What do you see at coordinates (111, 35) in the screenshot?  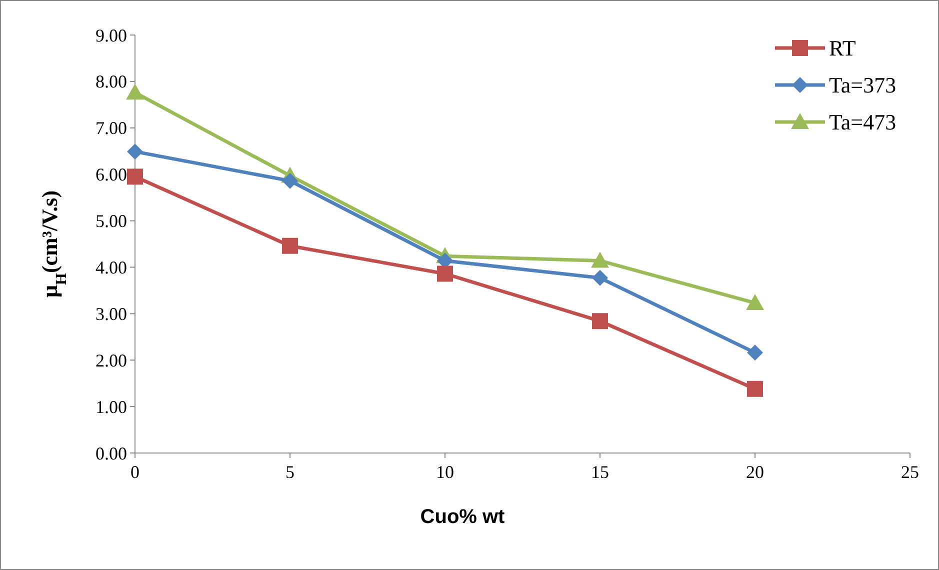 I see `y-tick-label: 9.00` at bounding box center [111, 35].